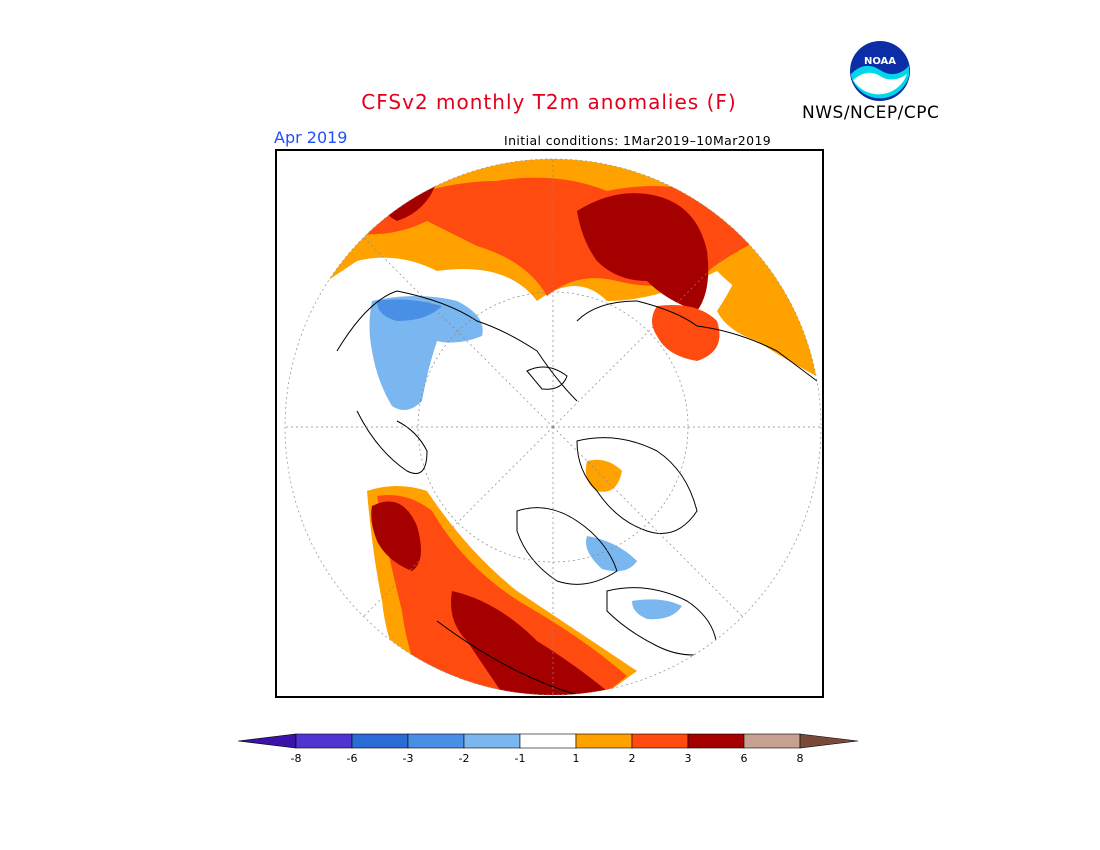  Describe the element at coordinates (529, 643) in the screenshot. I see `warm-region-south-core2` at that location.